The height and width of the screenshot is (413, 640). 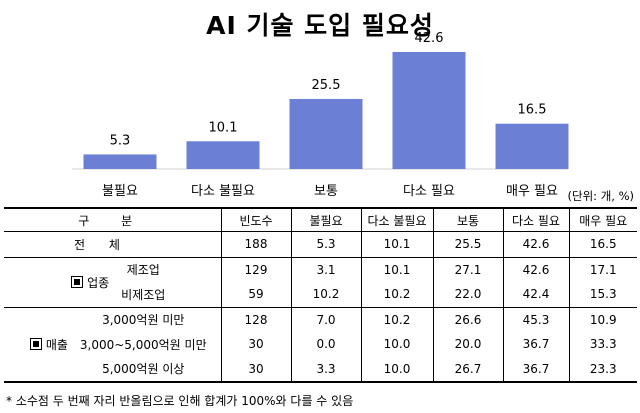 I want to click on table-cell: 45.3, so click(x=535, y=319).